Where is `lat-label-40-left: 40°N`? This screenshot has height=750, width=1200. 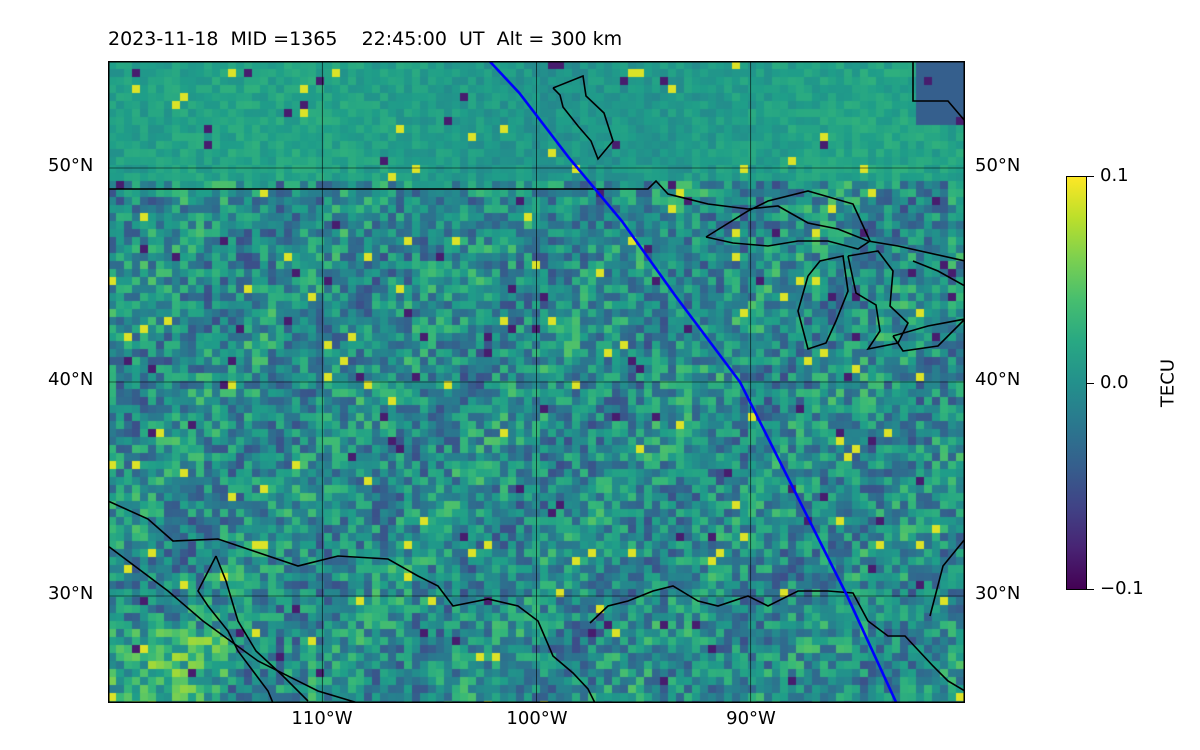 lat-label-40-left: 40°N is located at coordinates (71, 379).